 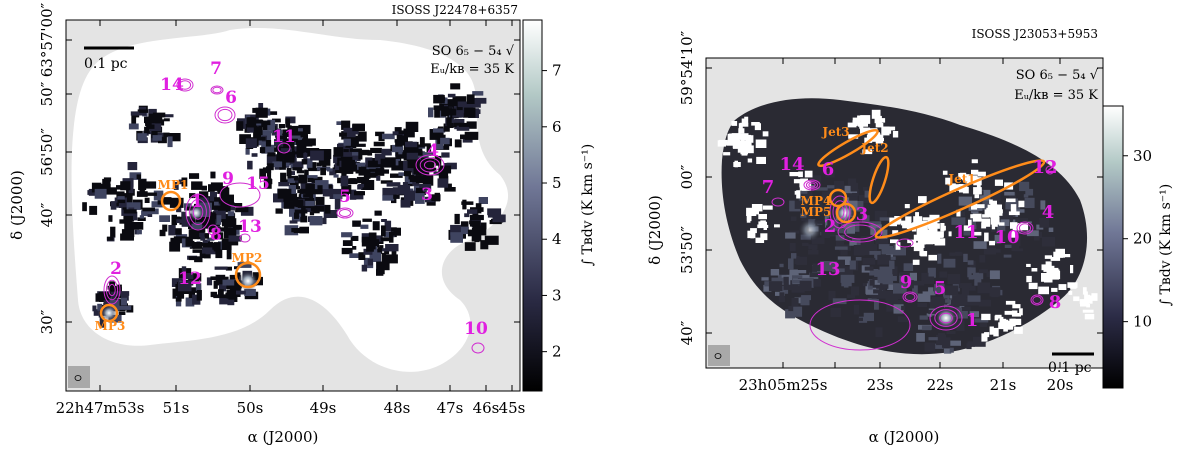 What do you see at coordinates (1060, 385) in the screenshot?
I see `x-tick-label: 20s` at bounding box center [1060, 385].